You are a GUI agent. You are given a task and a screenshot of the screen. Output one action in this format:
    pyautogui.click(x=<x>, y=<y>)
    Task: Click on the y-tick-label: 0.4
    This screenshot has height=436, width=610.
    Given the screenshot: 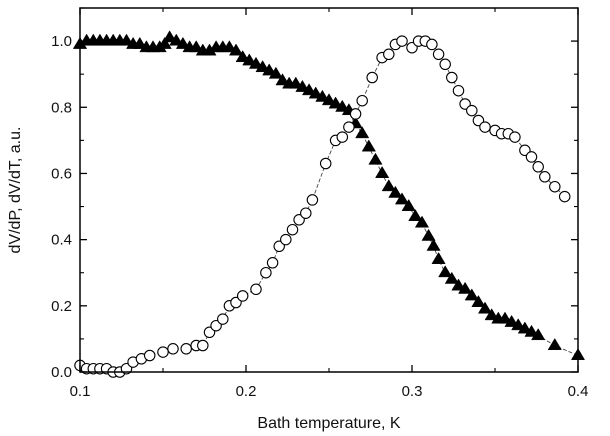 What is the action you would take?
    pyautogui.click(x=61, y=240)
    